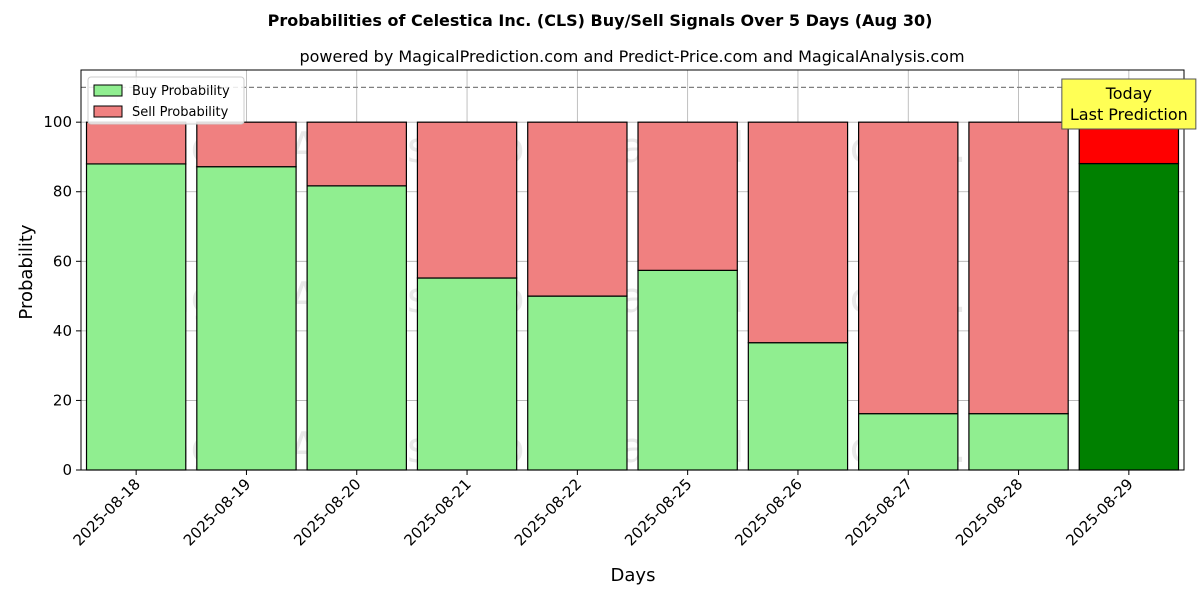 This screenshot has width=1200, height=600. What do you see at coordinates (57, 122) in the screenshot?
I see `y-tick-label: 100` at bounding box center [57, 122].